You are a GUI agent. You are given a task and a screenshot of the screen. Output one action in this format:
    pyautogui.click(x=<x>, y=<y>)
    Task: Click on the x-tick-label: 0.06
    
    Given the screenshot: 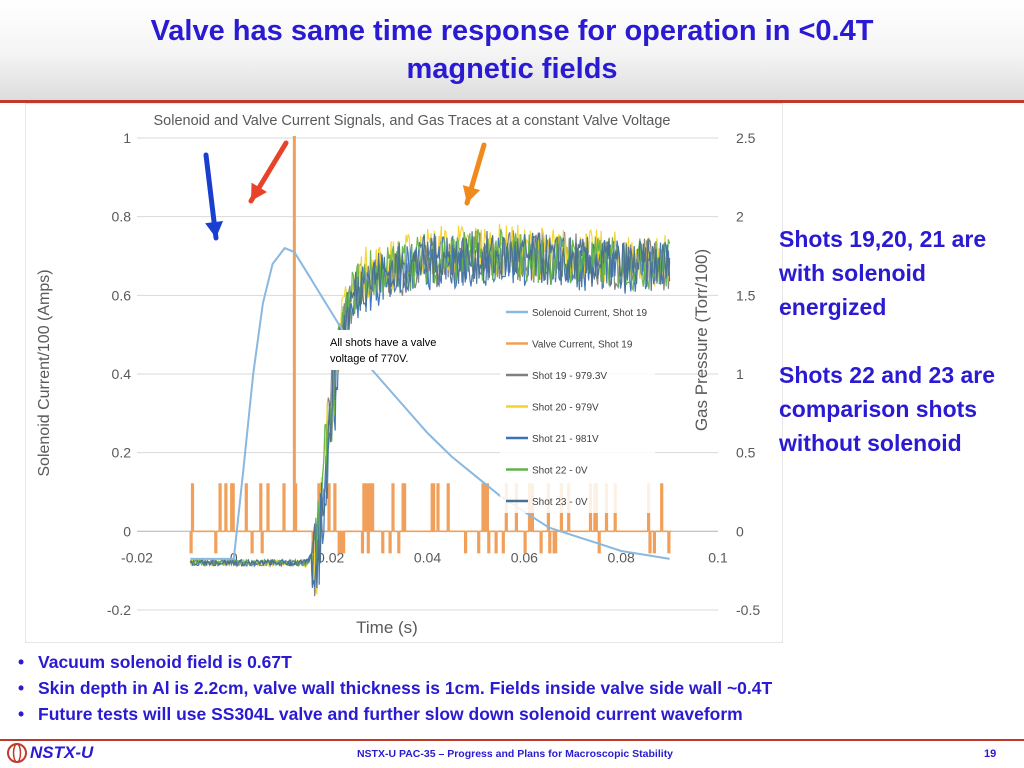 What is the action you would take?
    pyautogui.click(x=524, y=557)
    